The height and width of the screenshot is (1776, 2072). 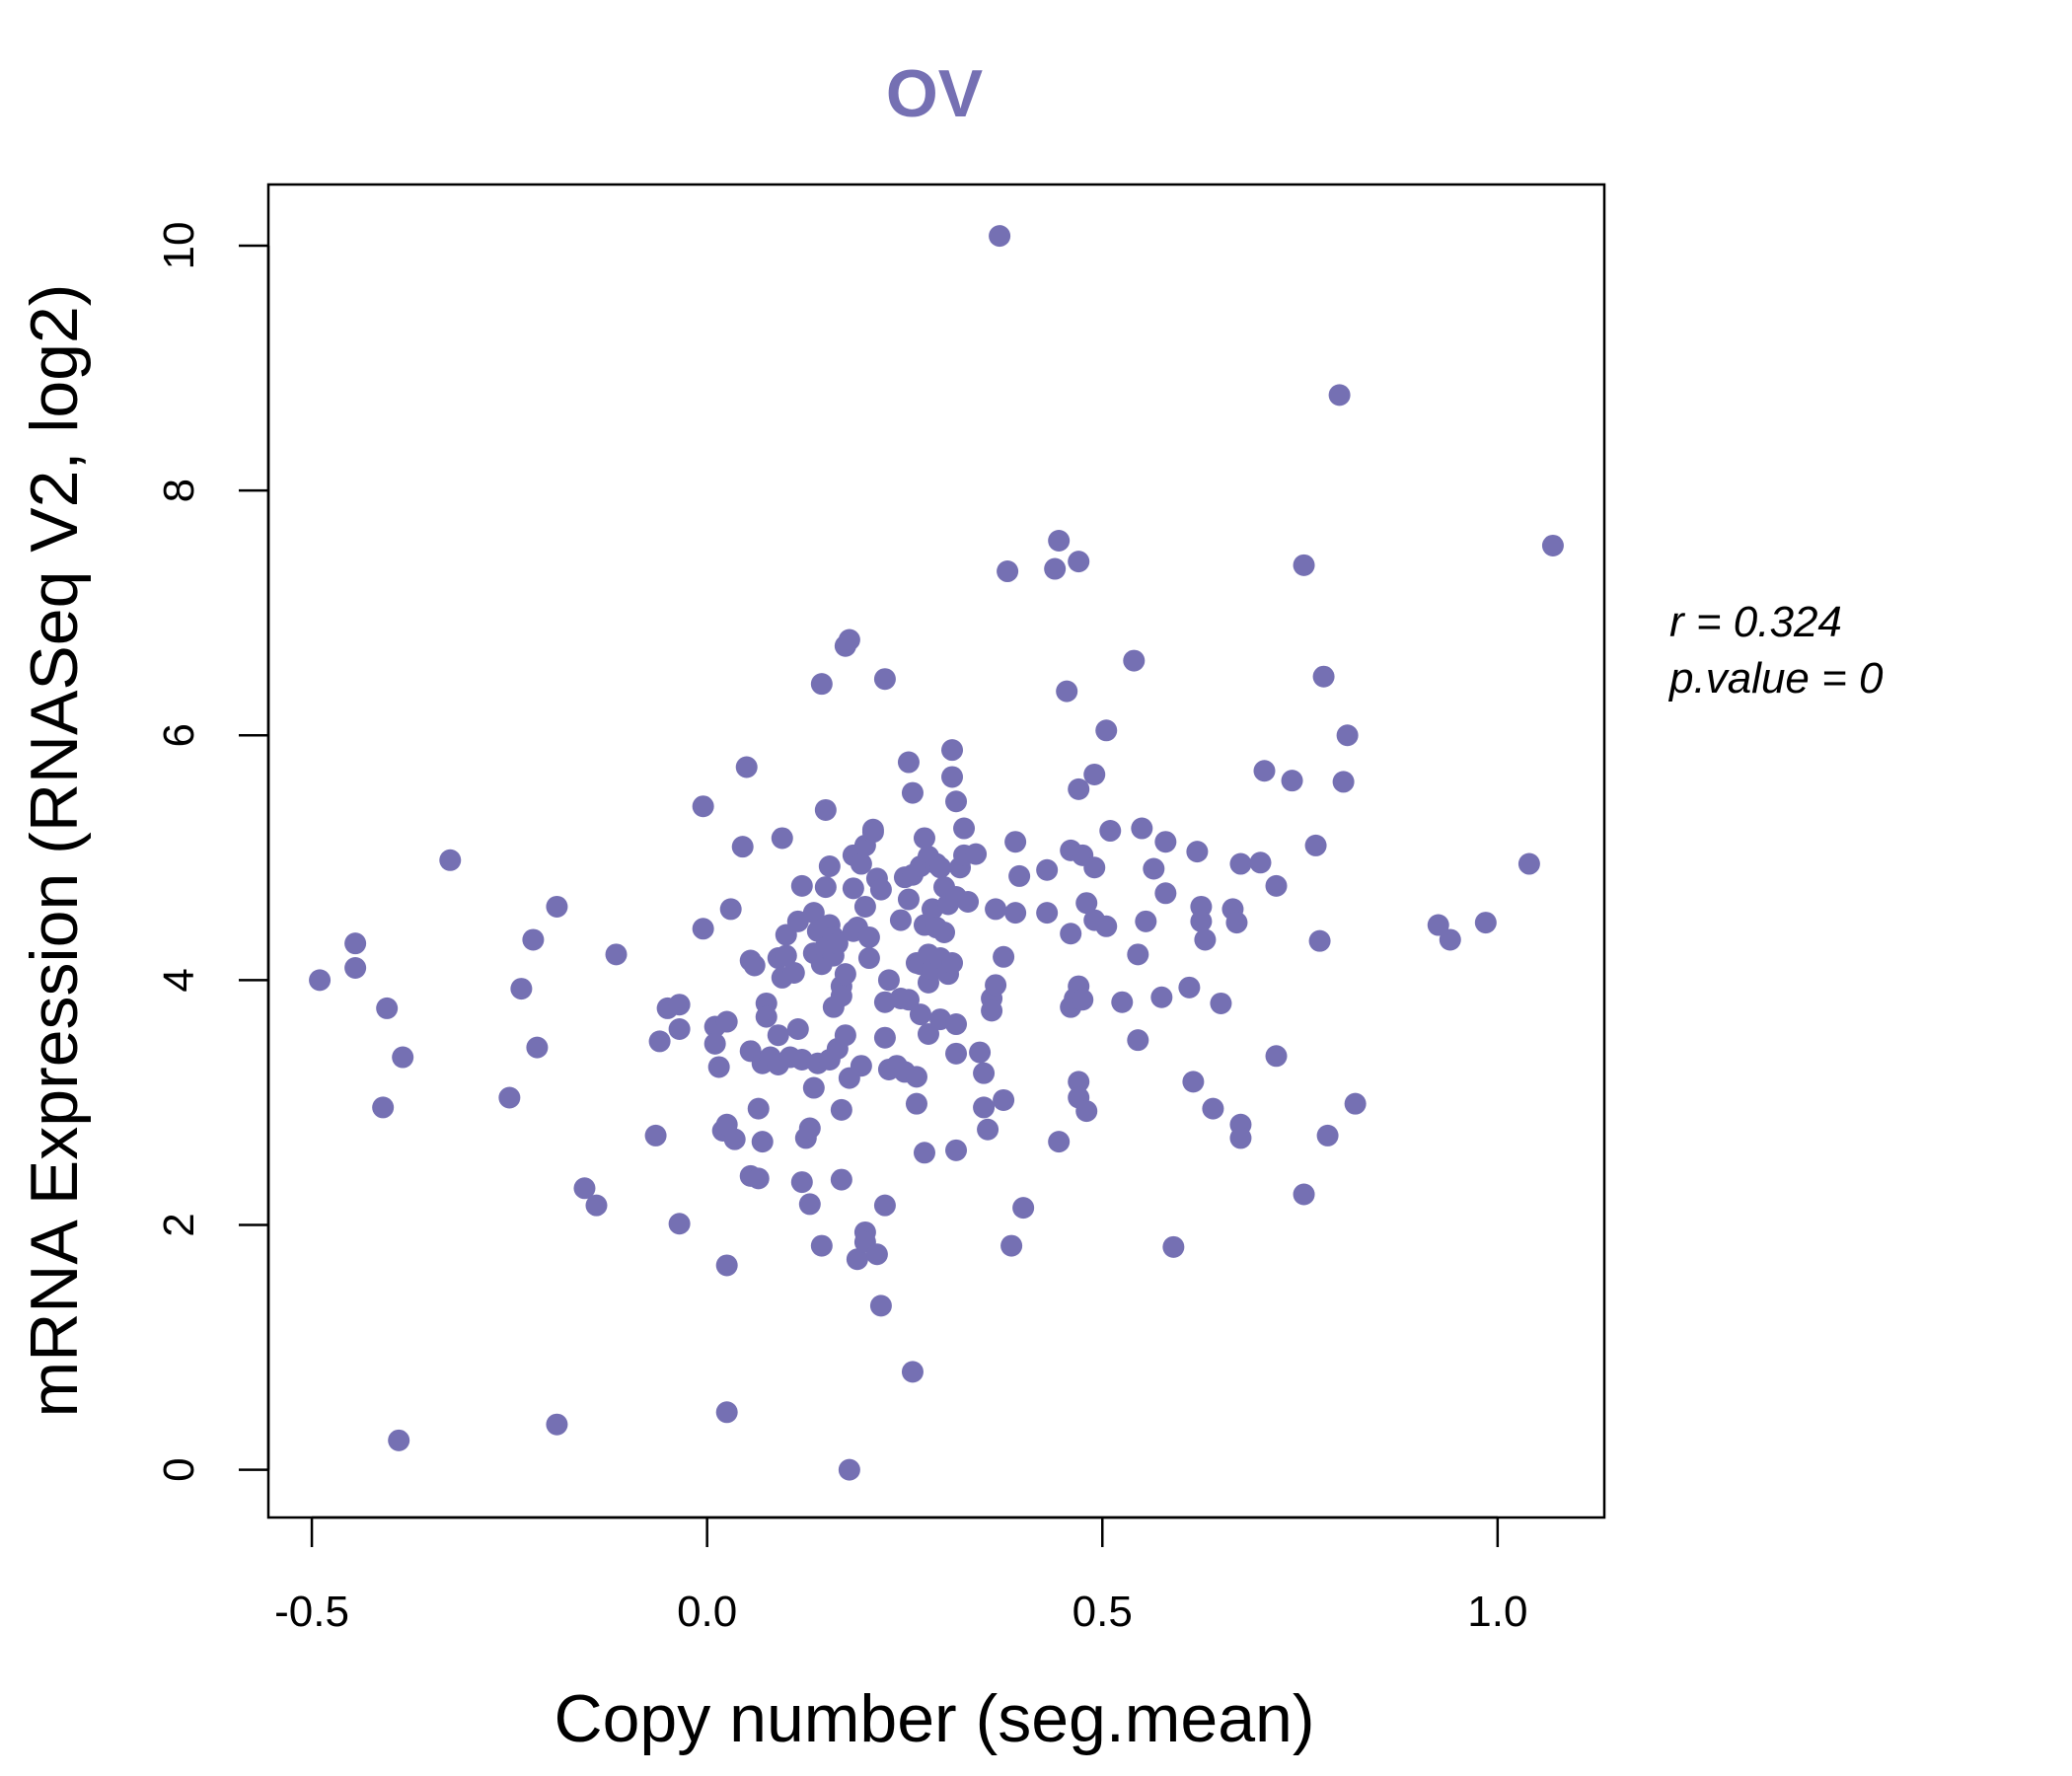 What do you see at coordinates (934, 1719) in the screenshot?
I see `x-axis-label: Copy number (seg.mean)` at bounding box center [934, 1719].